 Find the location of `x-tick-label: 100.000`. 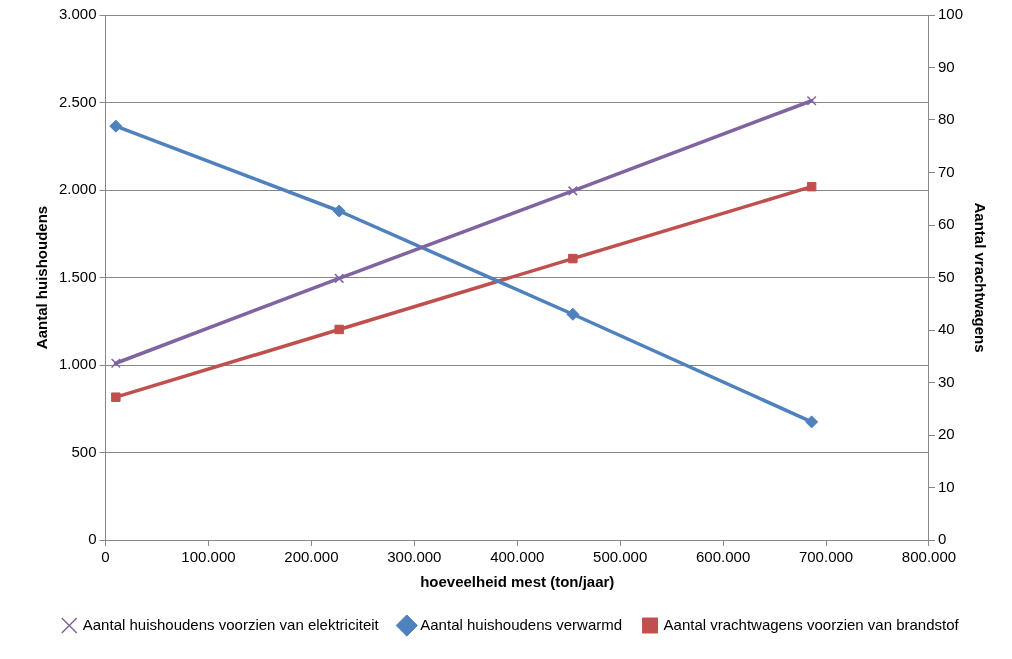

x-tick-label: 100.000 is located at coordinates (208, 557).